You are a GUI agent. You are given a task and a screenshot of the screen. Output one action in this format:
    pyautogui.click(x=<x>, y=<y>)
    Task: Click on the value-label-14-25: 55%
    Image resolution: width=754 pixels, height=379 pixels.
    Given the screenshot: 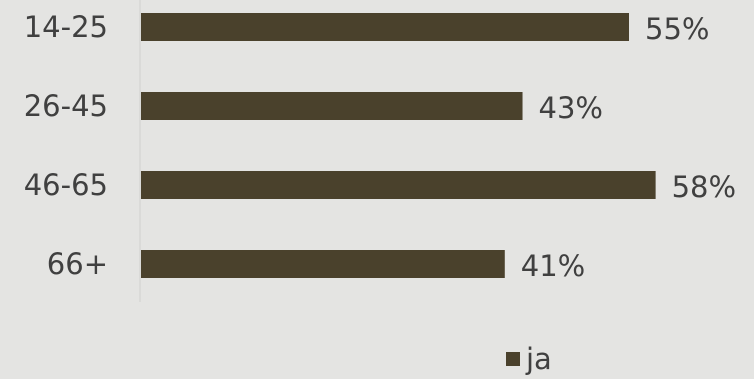 What is the action you would take?
    pyautogui.click(x=677, y=29)
    